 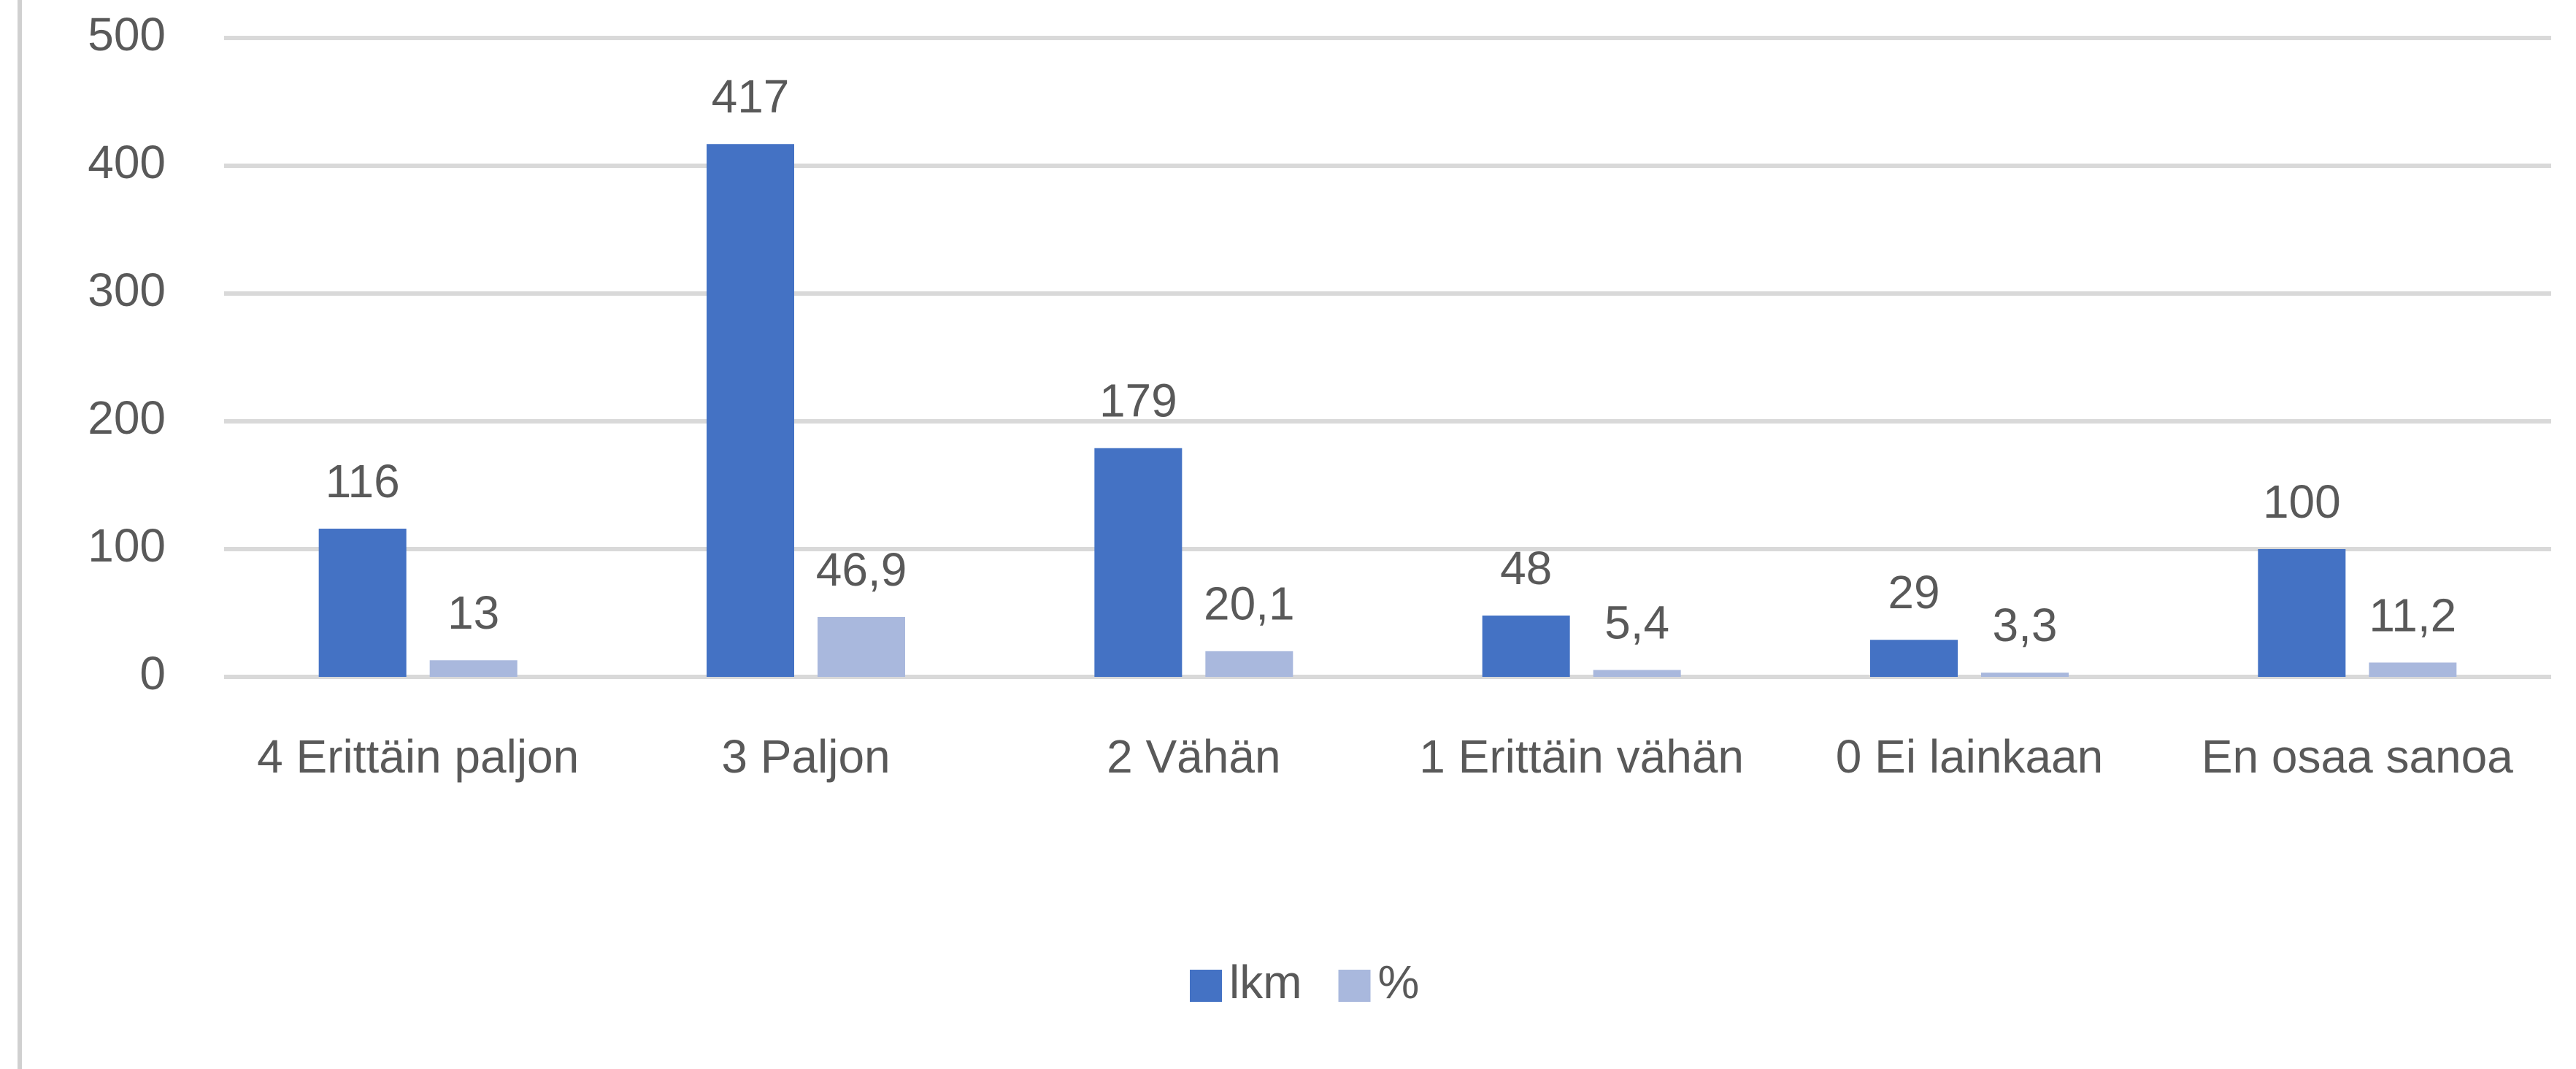 I want to click on y-tick-label: 100, so click(x=127, y=545).